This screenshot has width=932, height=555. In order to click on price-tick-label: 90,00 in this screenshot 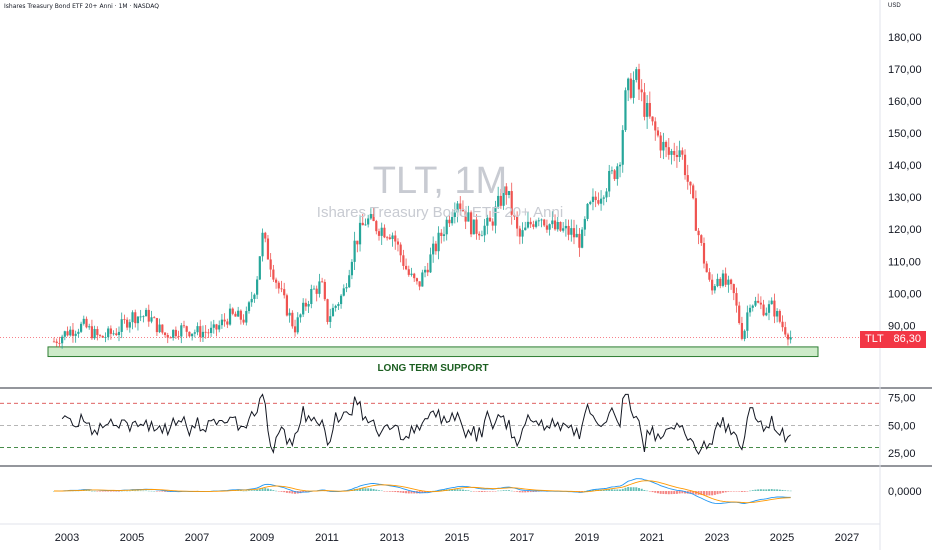, I will do `click(902, 326)`.